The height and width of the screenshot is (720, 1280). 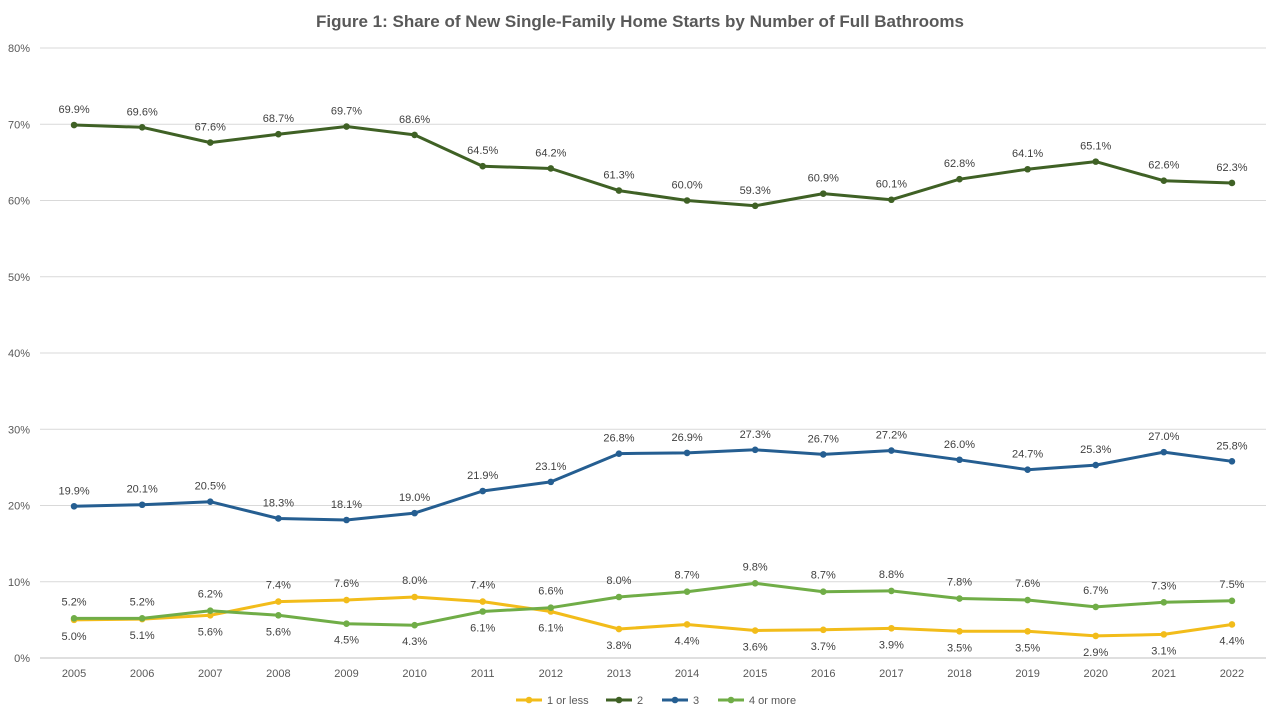 I want to click on data-label: 3.6%, so click(x=755, y=648).